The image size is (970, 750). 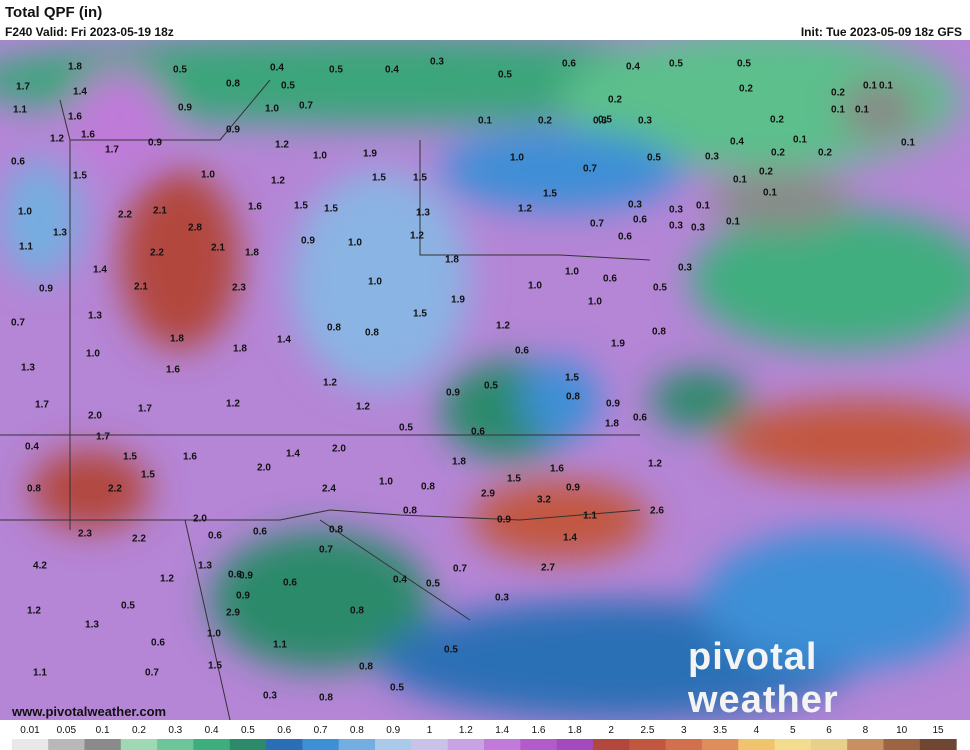 What do you see at coordinates (393, 730) in the screenshot?
I see `colorbar-label: 0.9` at bounding box center [393, 730].